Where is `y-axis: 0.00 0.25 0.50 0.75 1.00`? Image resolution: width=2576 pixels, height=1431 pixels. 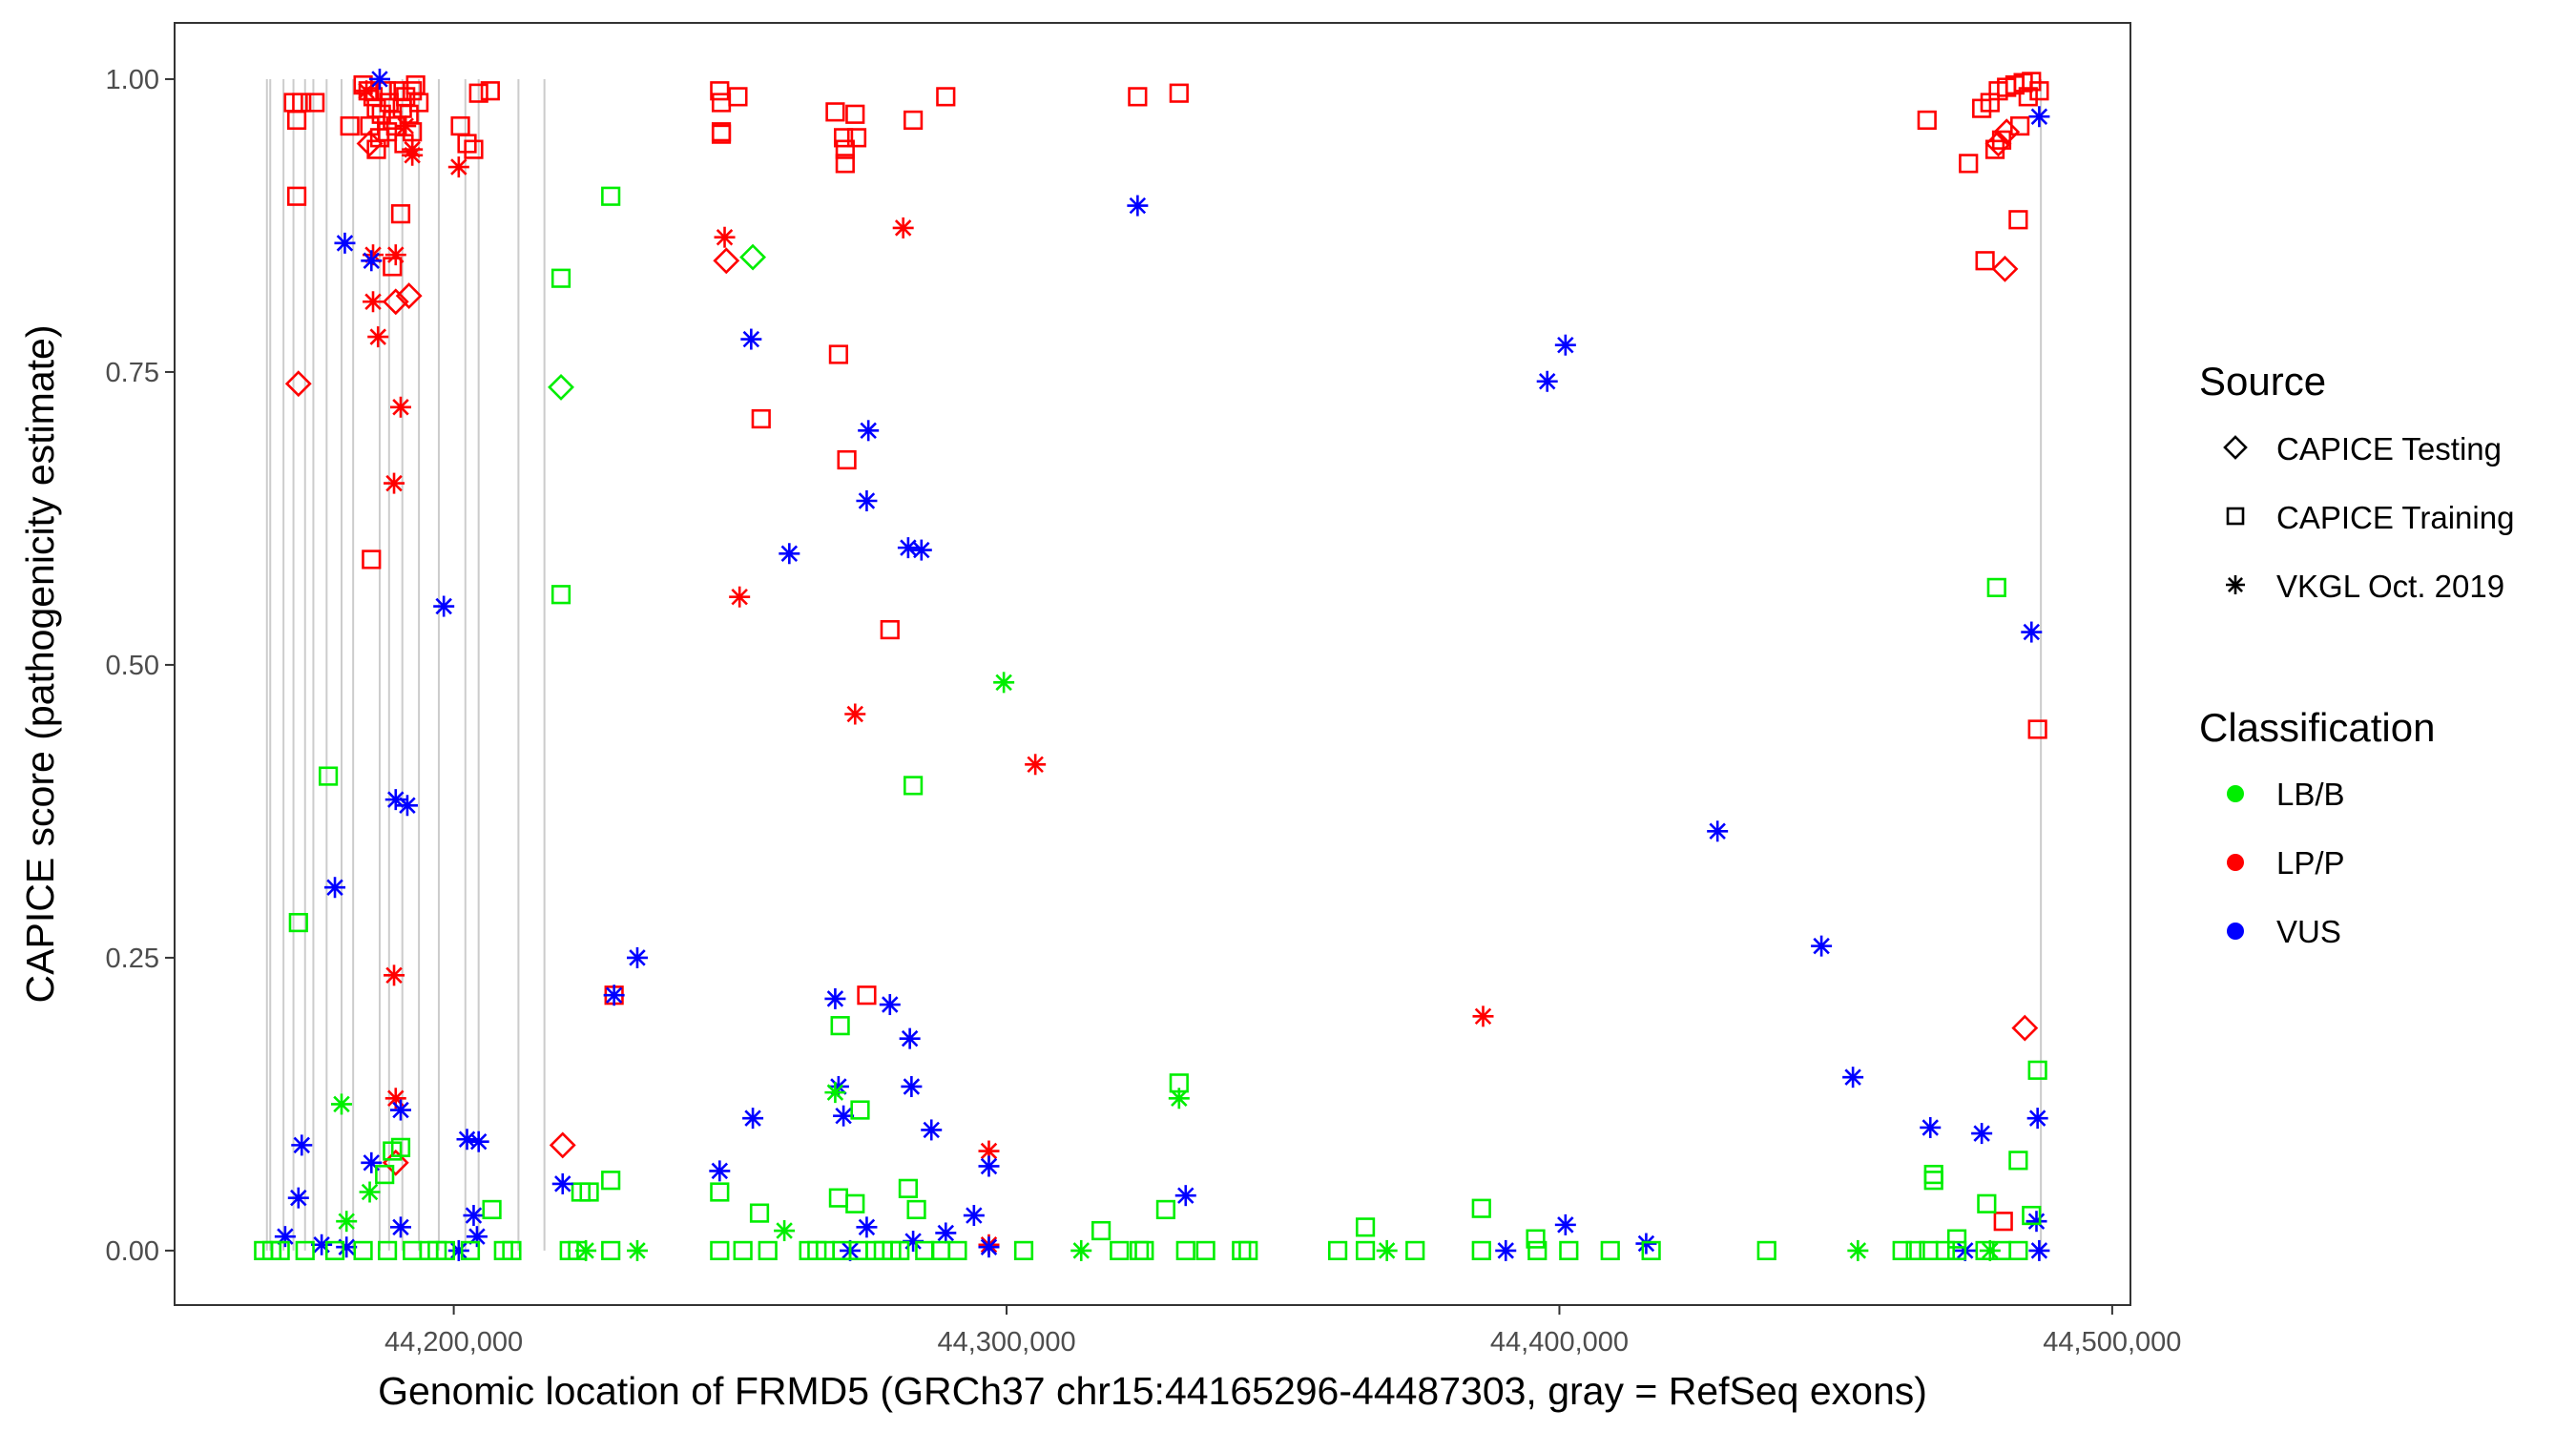 y-axis: 0.00 0.25 0.50 0.75 1.00 is located at coordinates (140, 666).